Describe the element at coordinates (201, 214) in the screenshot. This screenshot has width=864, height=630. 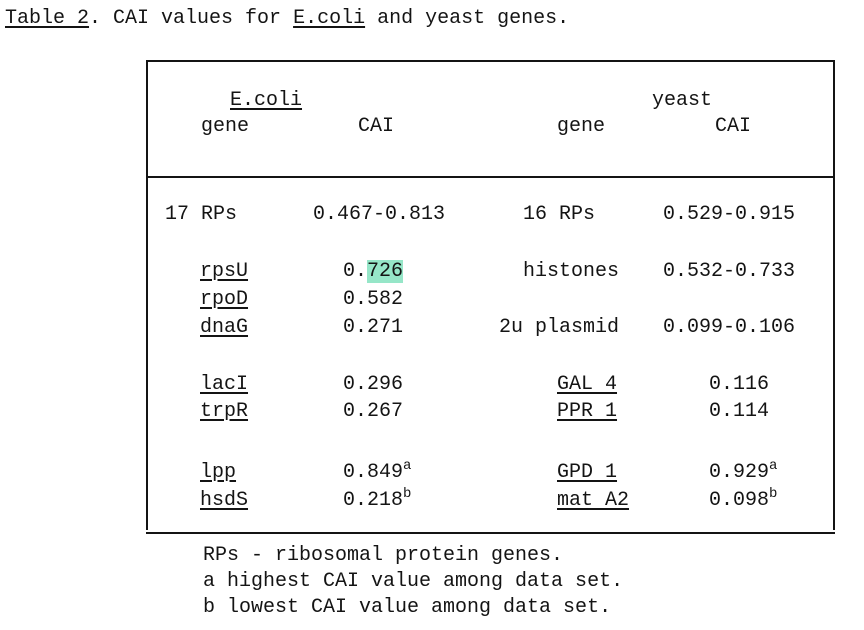
I see `ecoli-gene-rps: 17 RPs` at that location.